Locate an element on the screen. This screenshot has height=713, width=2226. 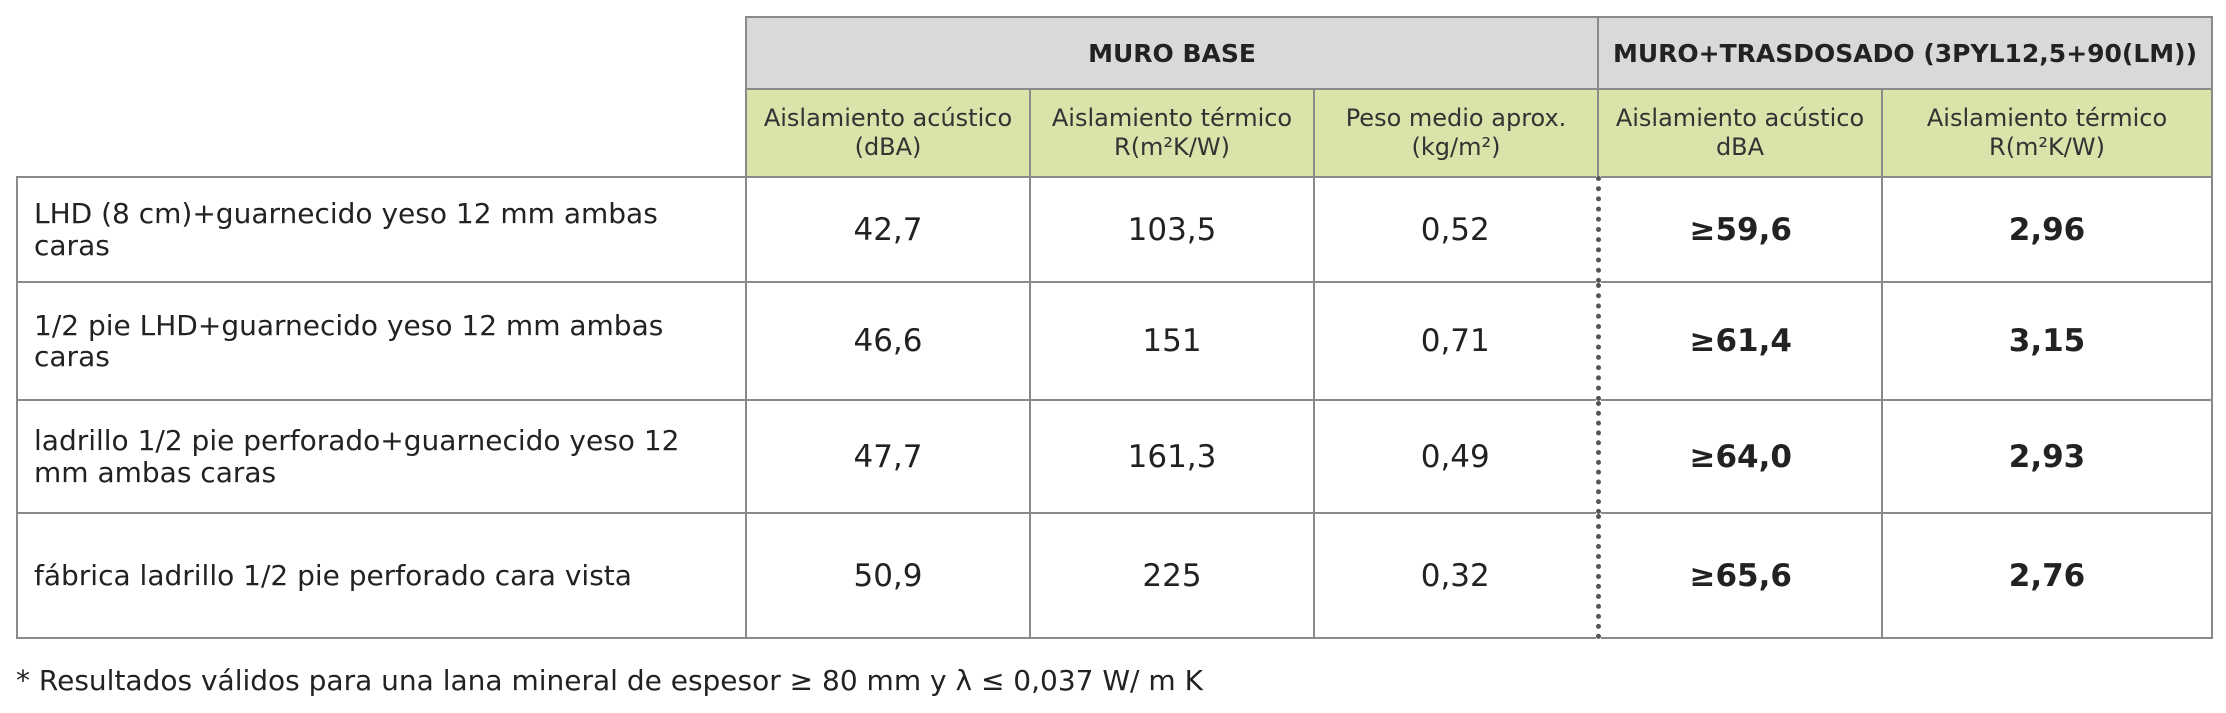
value-cell: 3,15 is located at coordinates (2047, 341).